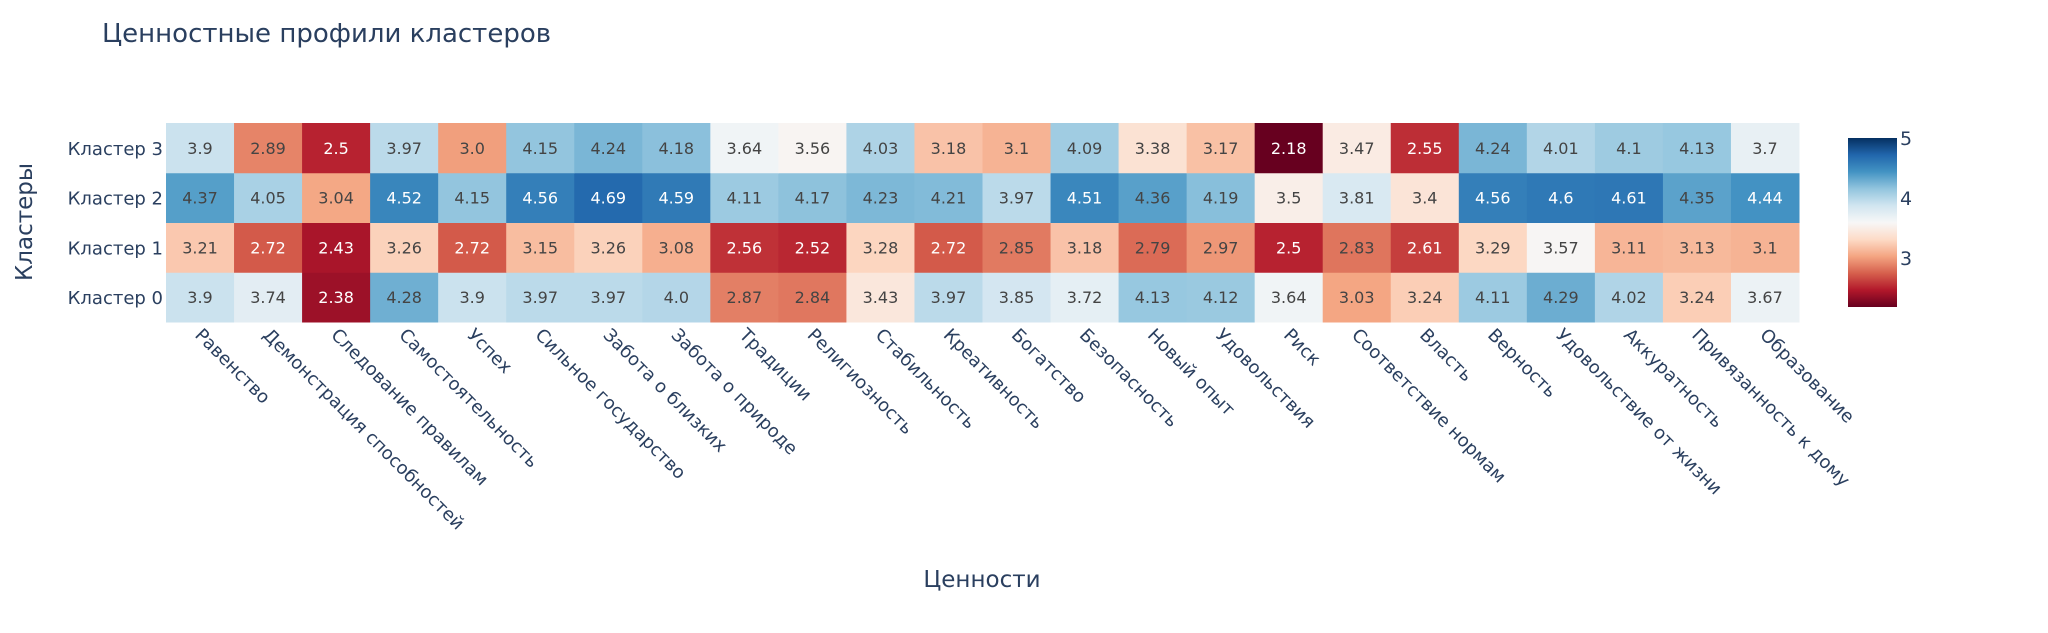 The height and width of the screenshot is (633, 2048). Describe the element at coordinates (1765, 297) in the screenshot. I see `cell-value-label: 3.67` at that location.